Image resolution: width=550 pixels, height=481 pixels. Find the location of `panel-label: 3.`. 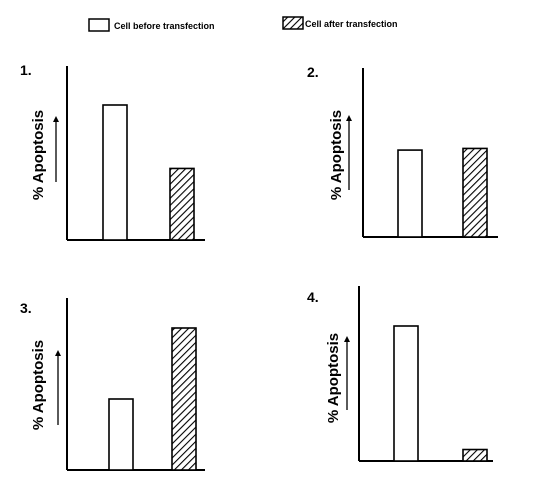

panel-label: 3. is located at coordinates (26, 308).